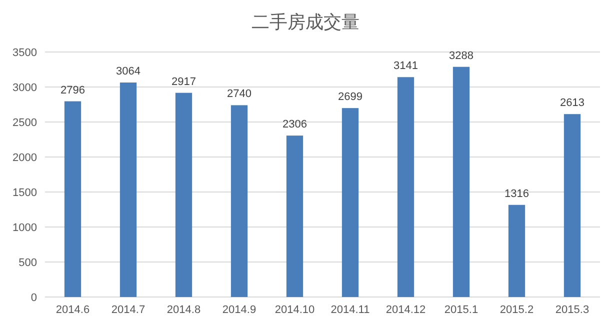  I want to click on data-label: 3141, so click(406, 66).